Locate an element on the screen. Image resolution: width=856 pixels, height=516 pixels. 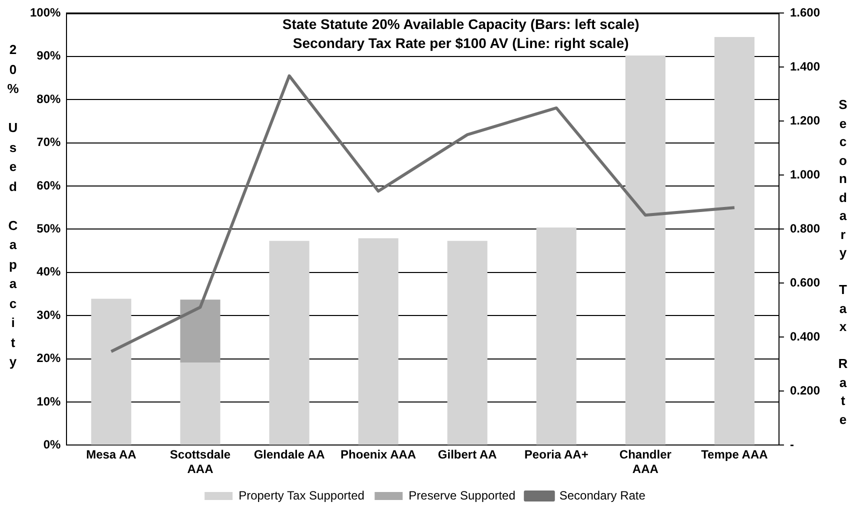
y2-tick-label: 0.400 is located at coordinates (805, 337).